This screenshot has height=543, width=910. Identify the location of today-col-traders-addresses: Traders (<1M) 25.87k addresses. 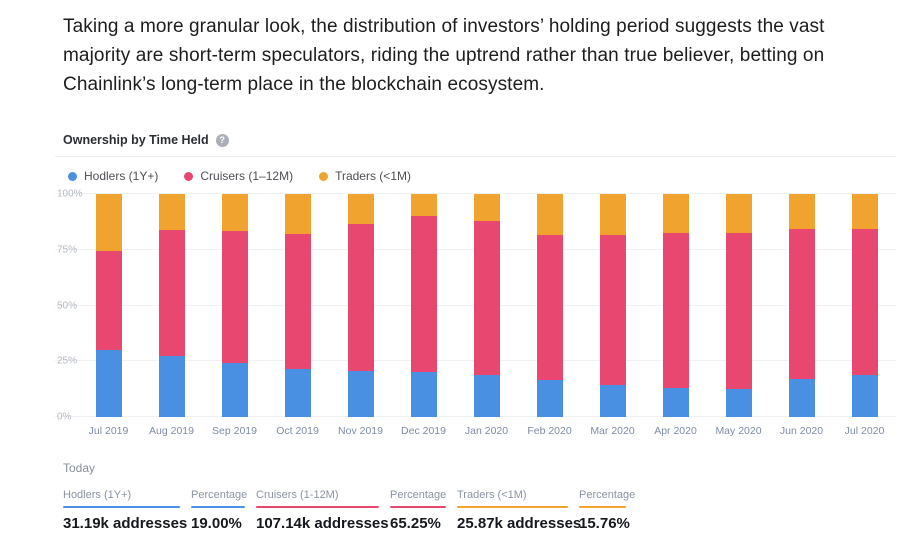
(519, 510).